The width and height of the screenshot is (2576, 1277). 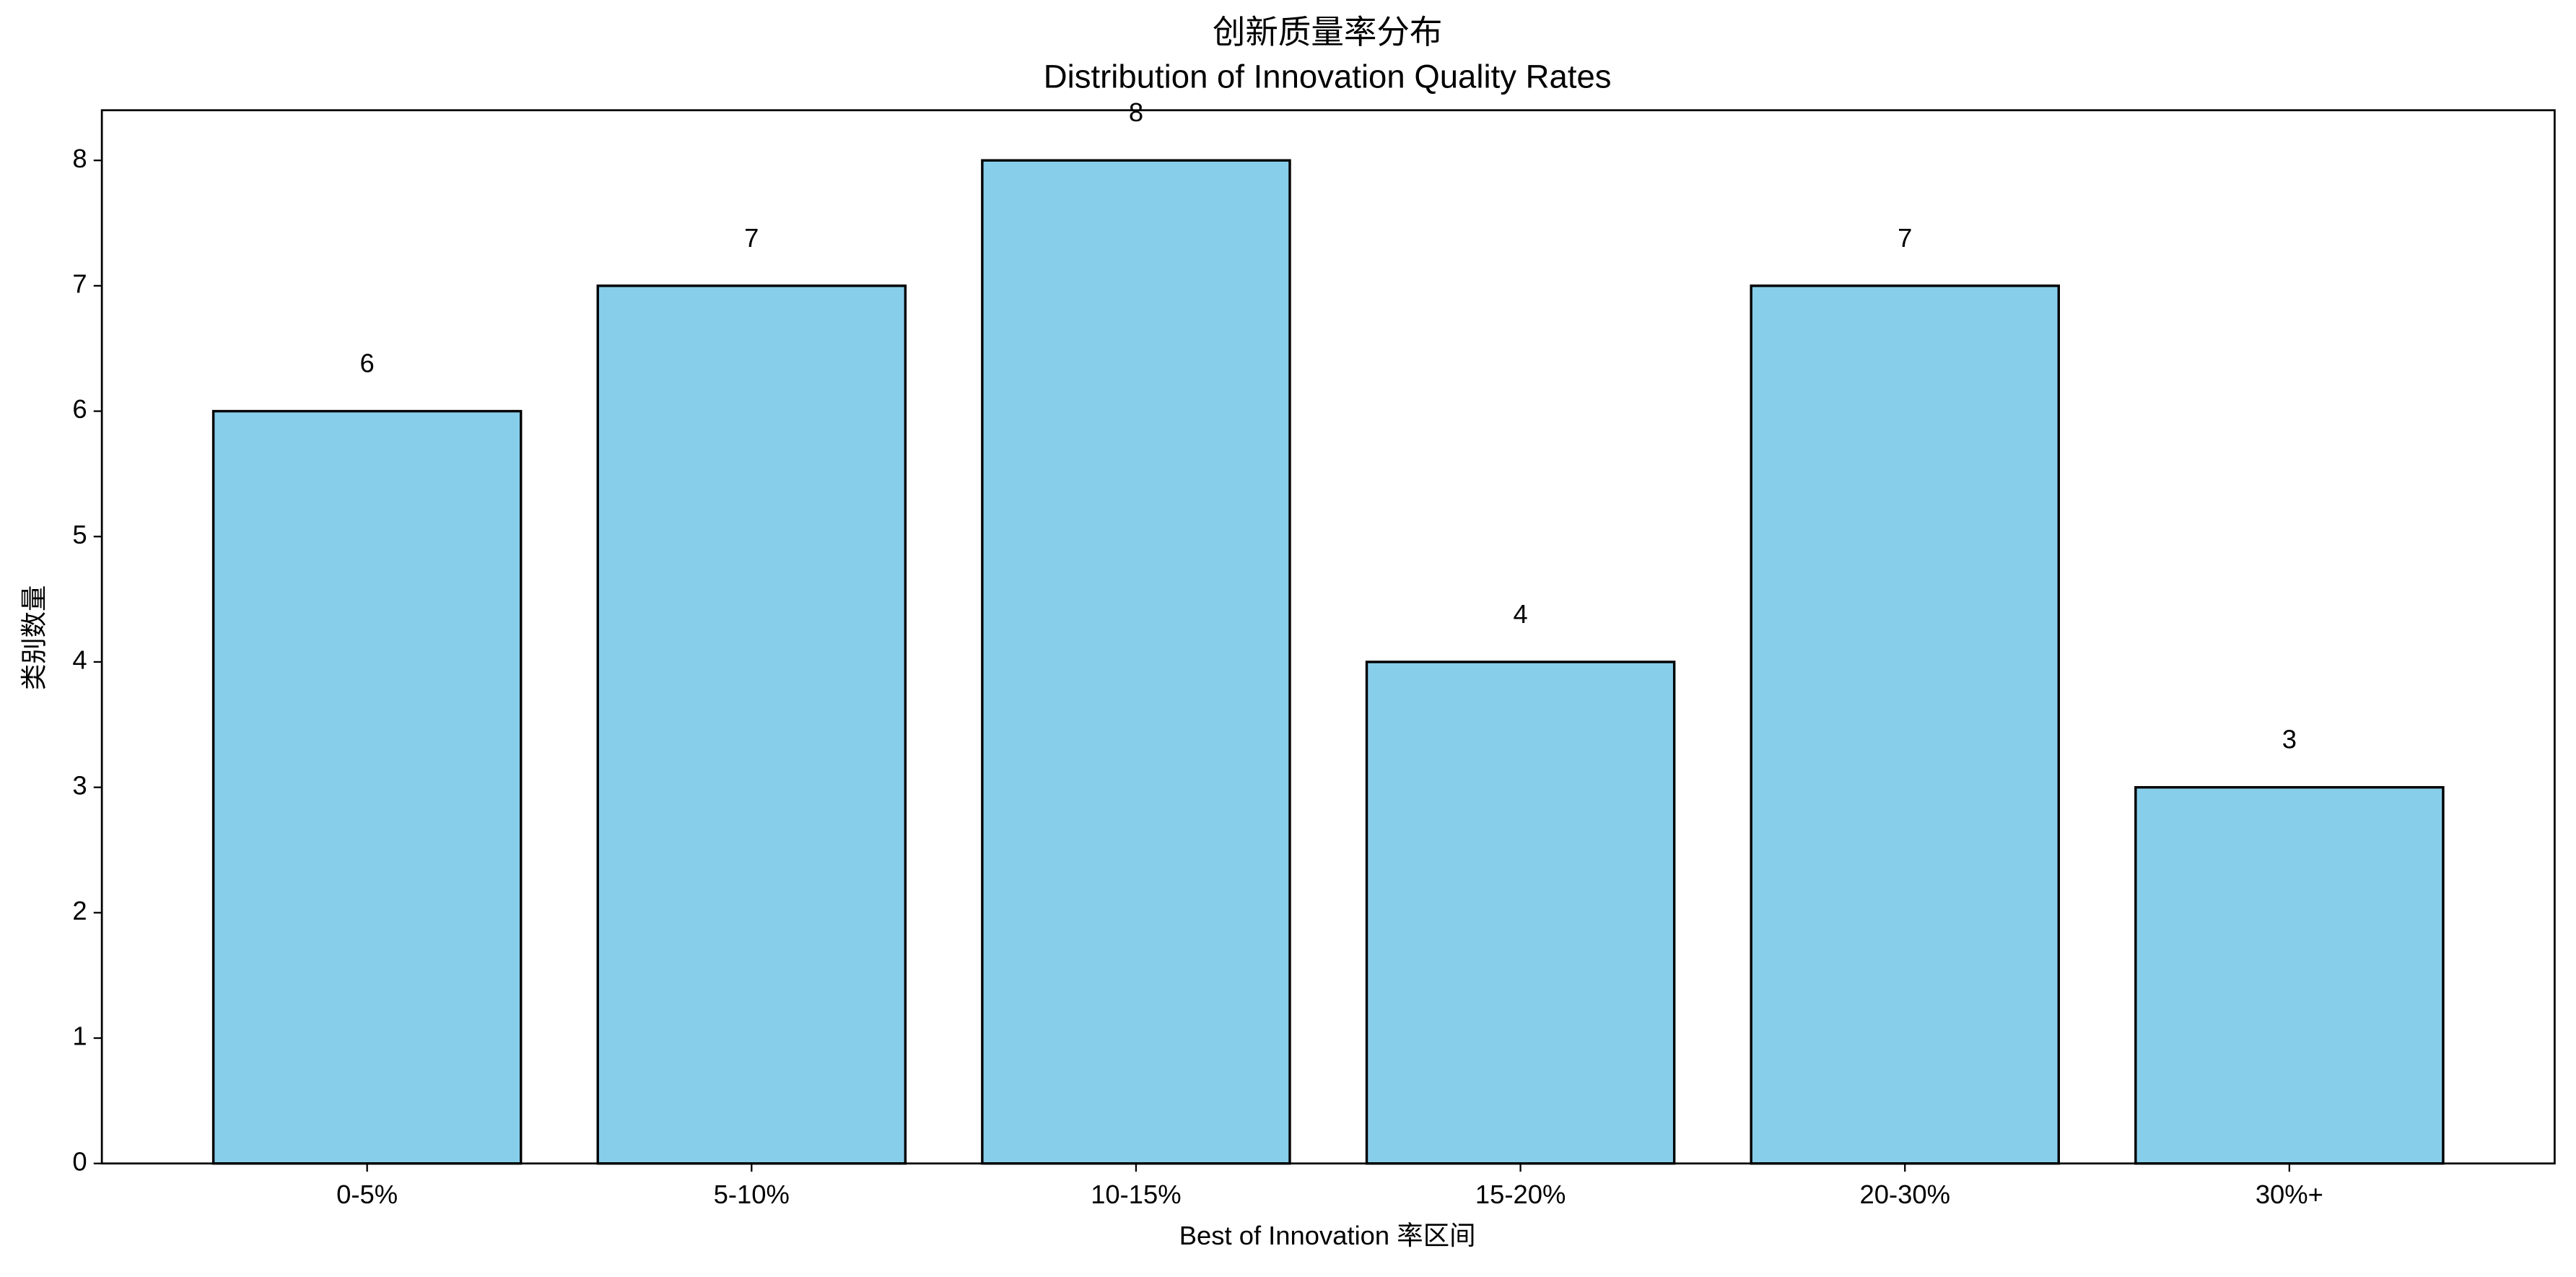 What do you see at coordinates (1520, 614) in the screenshot?
I see `value-label: 4` at bounding box center [1520, 614].